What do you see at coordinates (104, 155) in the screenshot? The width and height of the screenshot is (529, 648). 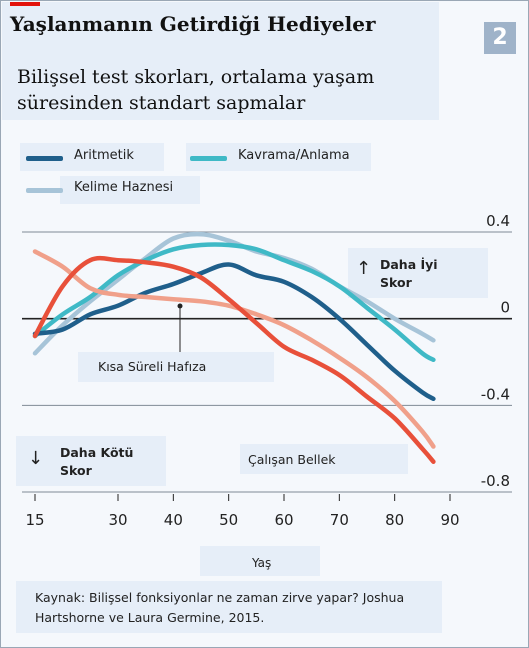 I see `legend-label-aritmetik: Aritmetik` at bounding box center [104, 155].